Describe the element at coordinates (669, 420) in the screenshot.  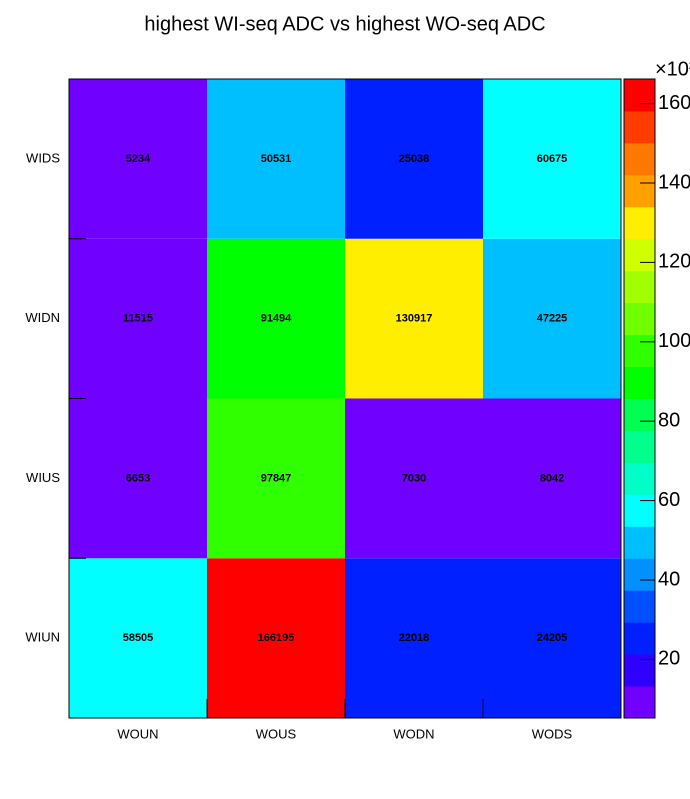
I see `colorbar-tick-label: 80` at that location.